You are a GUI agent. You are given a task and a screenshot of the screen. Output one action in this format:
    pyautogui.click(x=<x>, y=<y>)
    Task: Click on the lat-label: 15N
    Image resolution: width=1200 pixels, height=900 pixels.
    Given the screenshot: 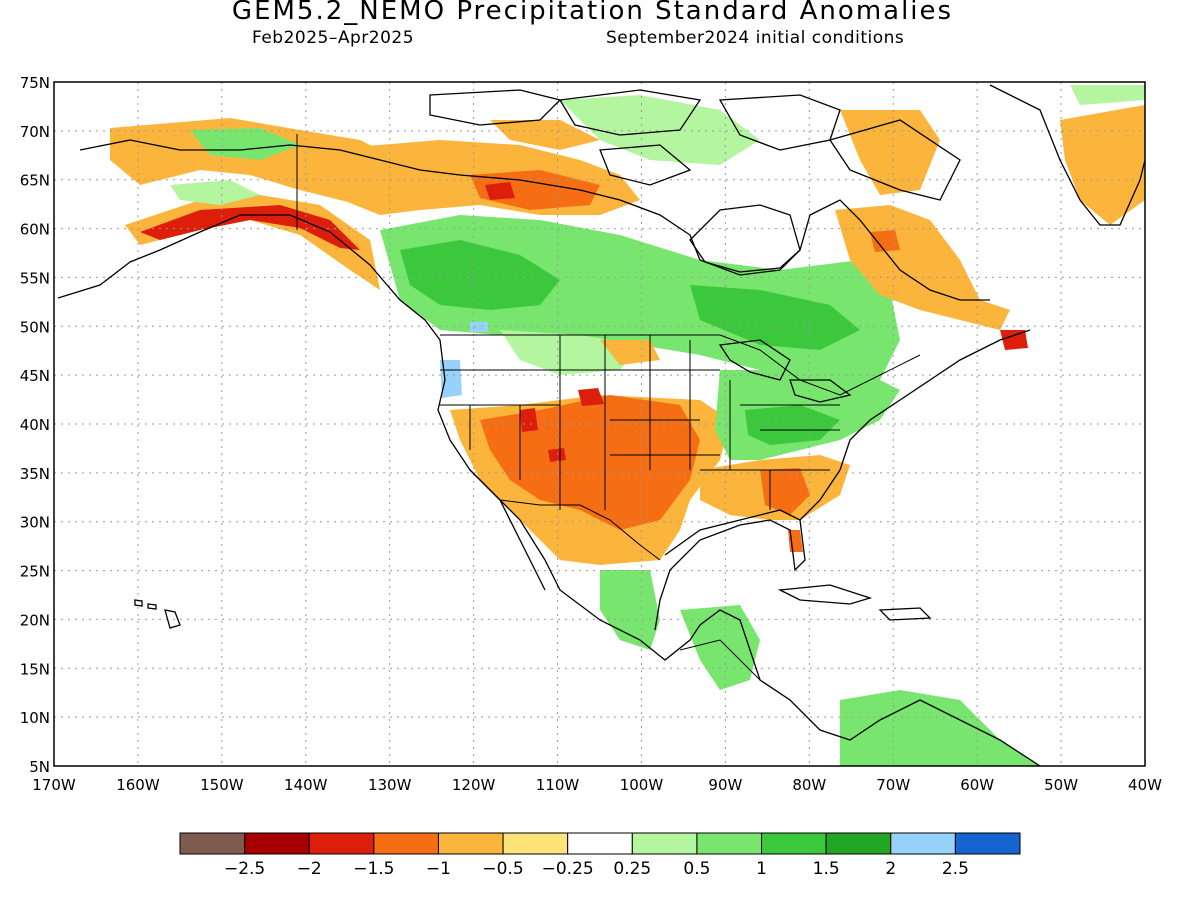 What is the action you would take?
    pyautogui.click(x=35, y=669)
    